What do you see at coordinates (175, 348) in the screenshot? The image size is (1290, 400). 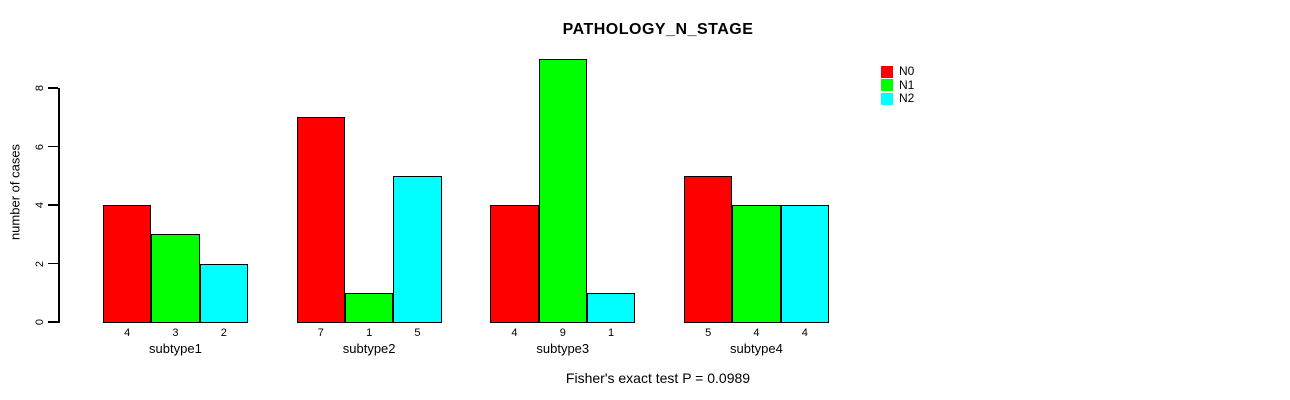 I see `category-label: subtype1` at bounding box center [175, 348].